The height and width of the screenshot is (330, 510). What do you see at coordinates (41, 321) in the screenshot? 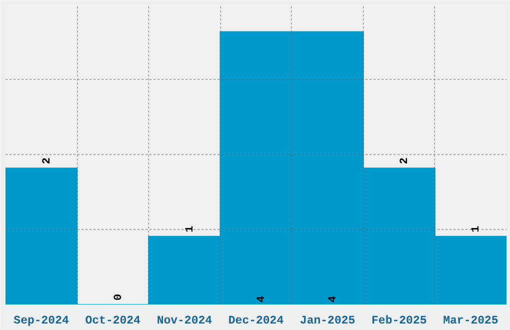
I see `x-tick-label: Sep-2024` at bounding box center [41, 321].